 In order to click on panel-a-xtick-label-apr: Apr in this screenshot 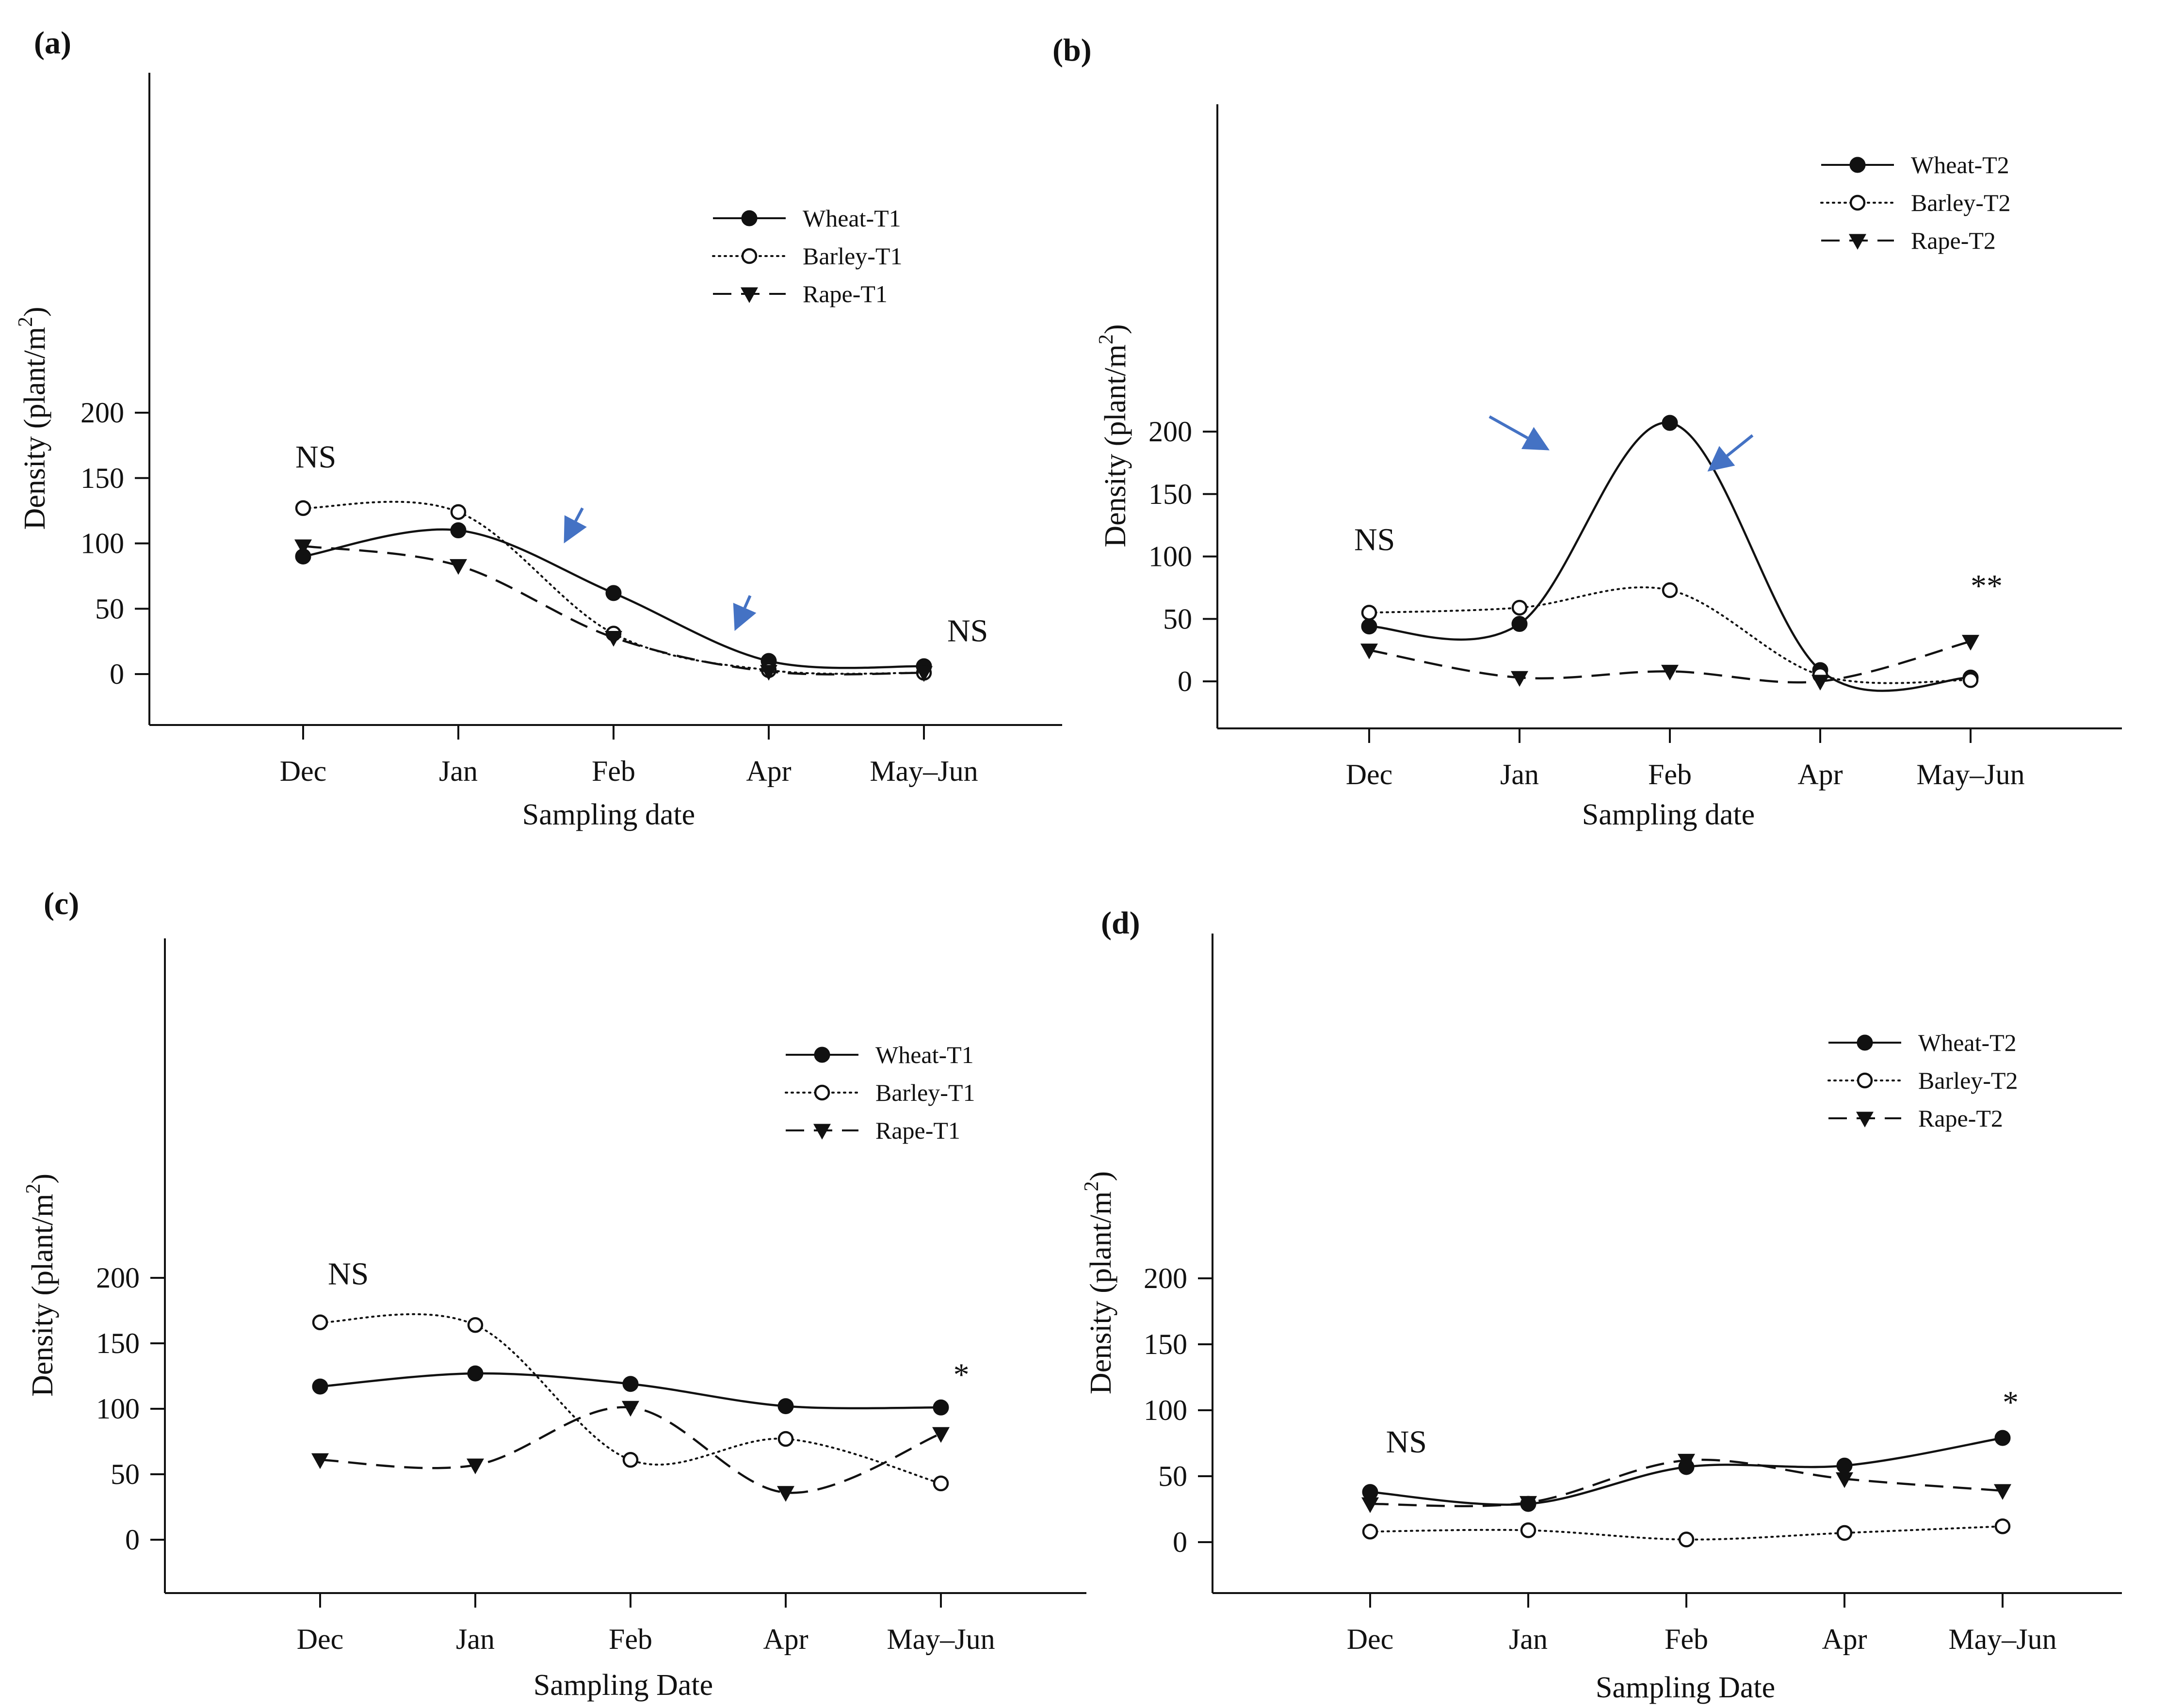, I will do `click(768, 771)`.